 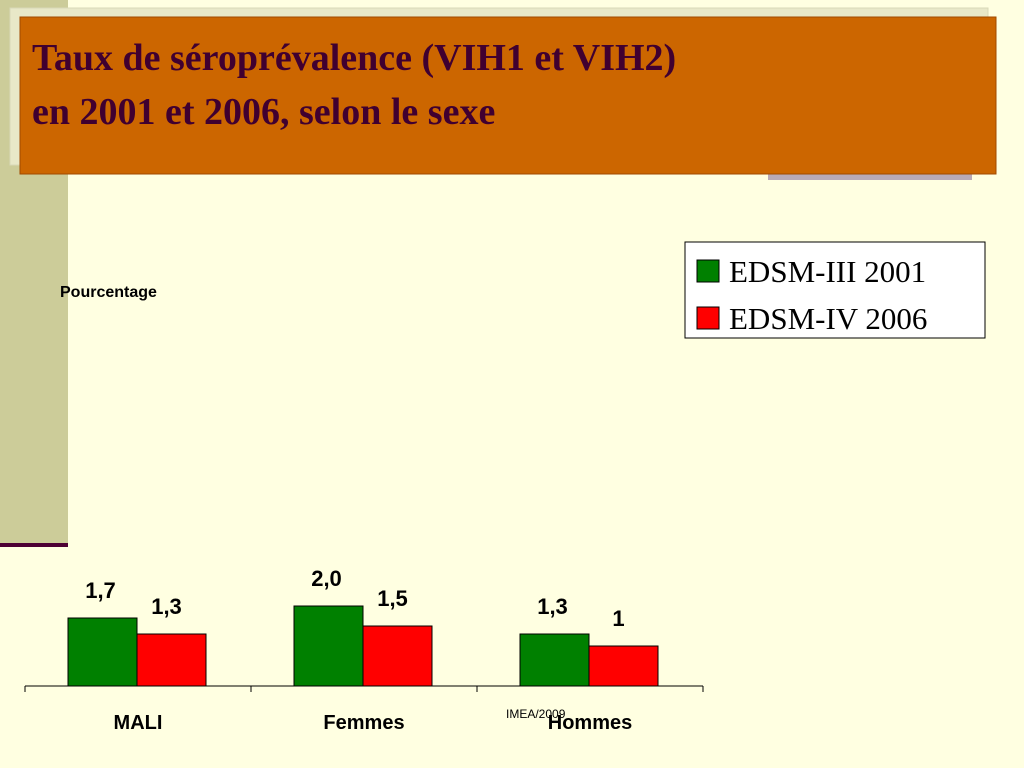 What do you see at coordinates (827, 271) in the screenshot?
I see `legend-label: EDSM-III 2001` at bounding box center [827, 271].